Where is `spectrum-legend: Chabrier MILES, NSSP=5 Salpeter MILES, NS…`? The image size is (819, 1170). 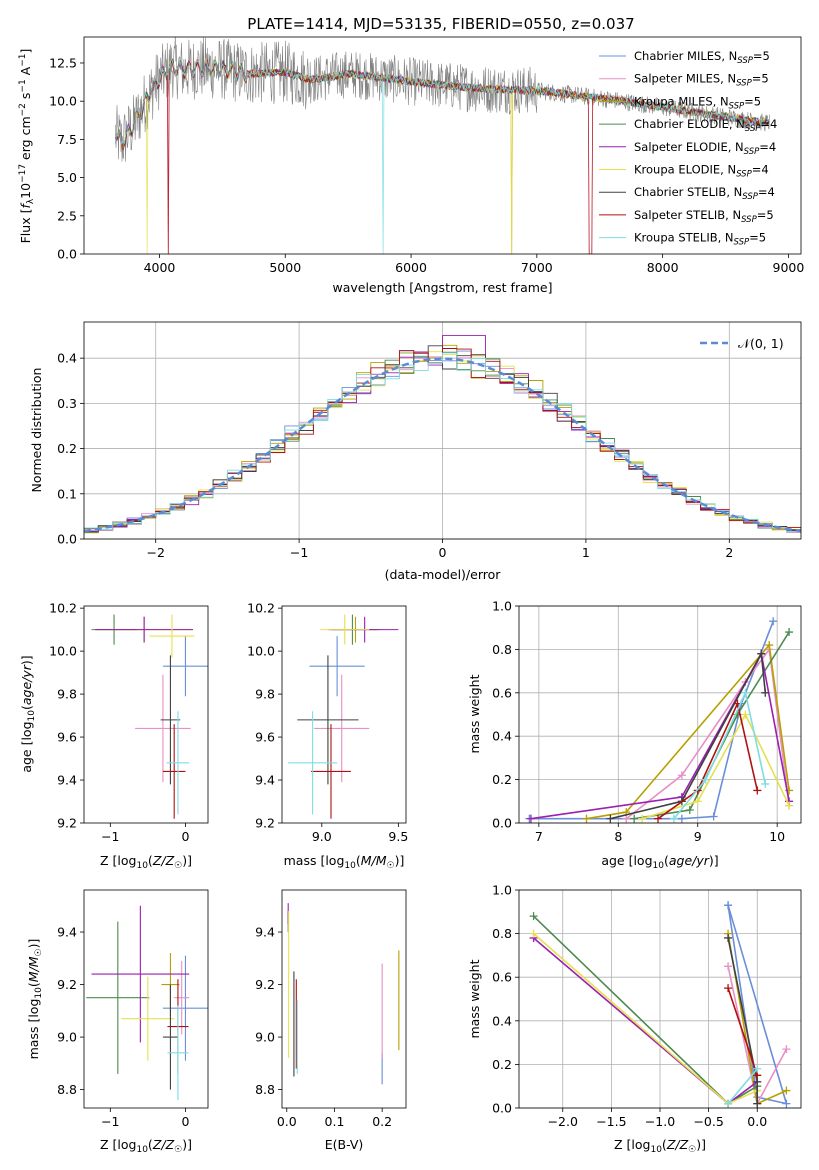 spectrum-legend: Chabrier MILES, NSSP=5 Salpeter MILES, NS… is located at coordinates (688, 148).